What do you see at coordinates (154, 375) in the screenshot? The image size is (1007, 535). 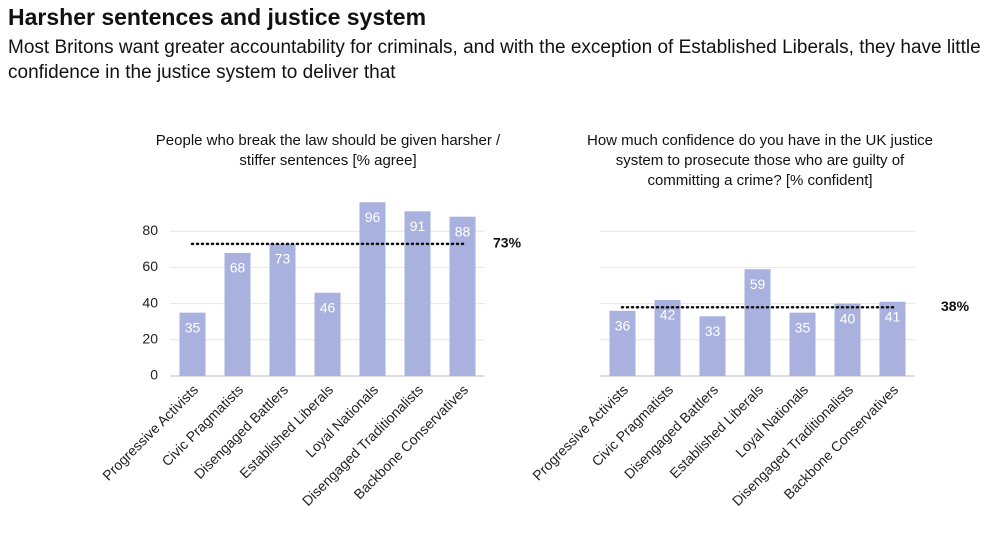 I see `y-tick-label: 0` at bounding box center [154, 375].